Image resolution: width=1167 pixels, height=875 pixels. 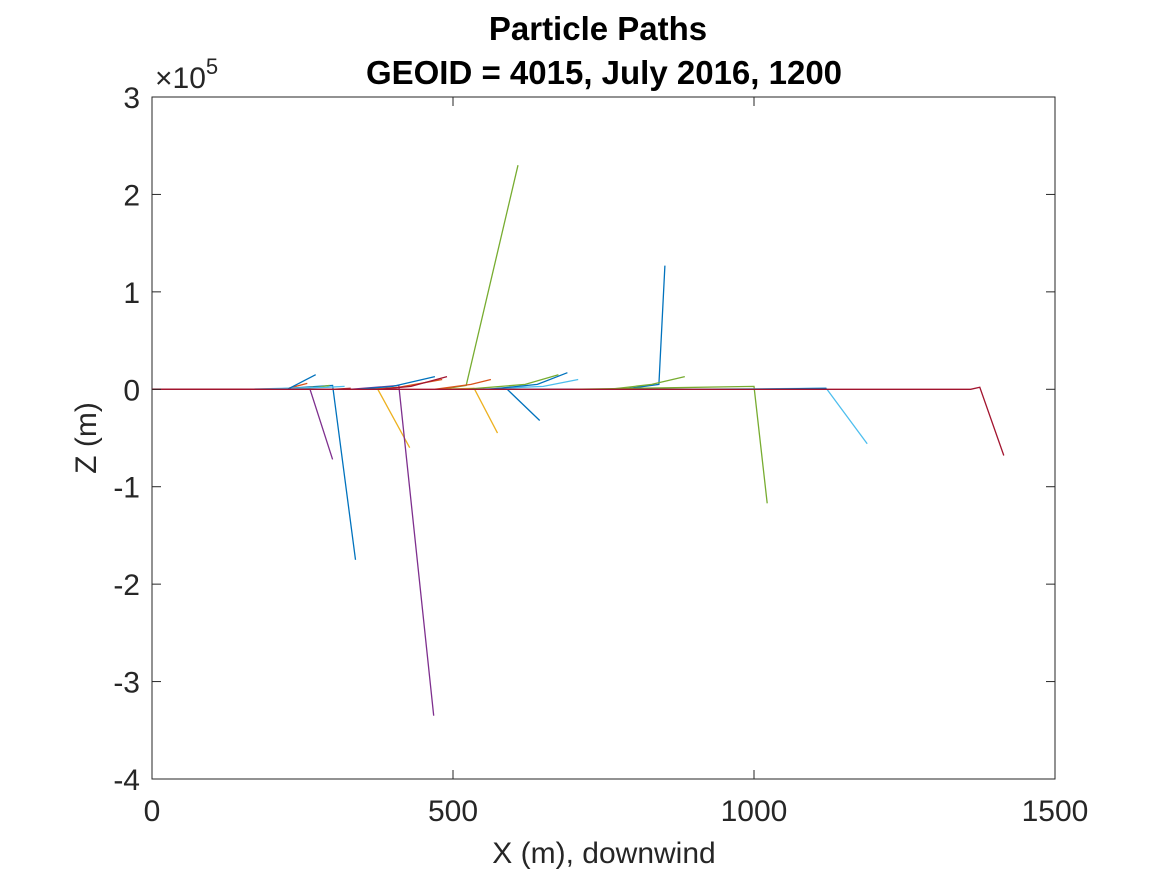 What do you see at coordinates (453, 811) in the screenshot?
I see `x-tick-label: 500` at bounding box center [453, 811].